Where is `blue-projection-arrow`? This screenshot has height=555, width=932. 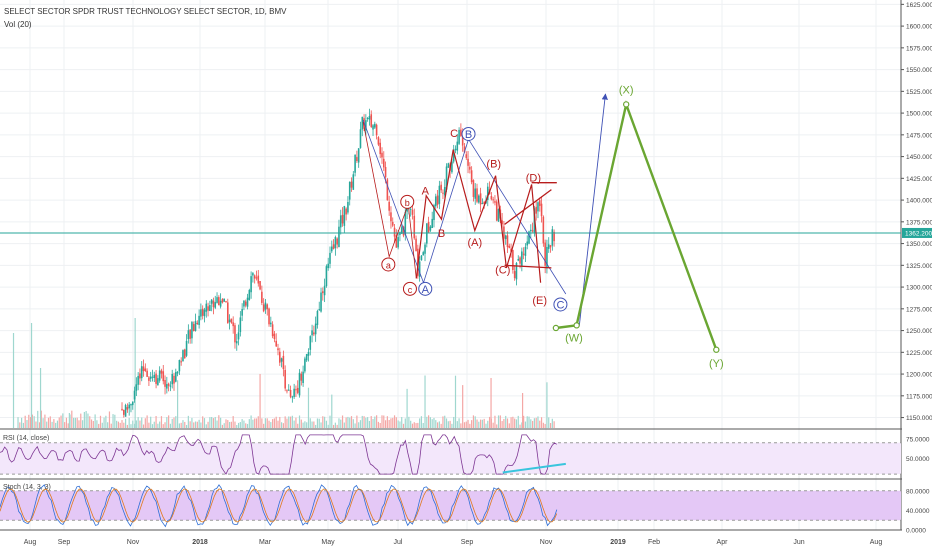
blue-projection-arrow is located at coordinates (593, 209).